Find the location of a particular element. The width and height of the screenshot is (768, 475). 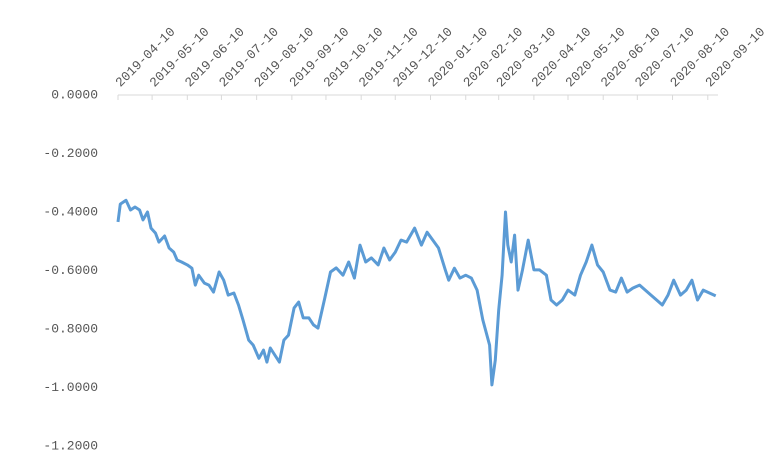

y-tick-label: -1.0000 is located at coordinates (70, 387).